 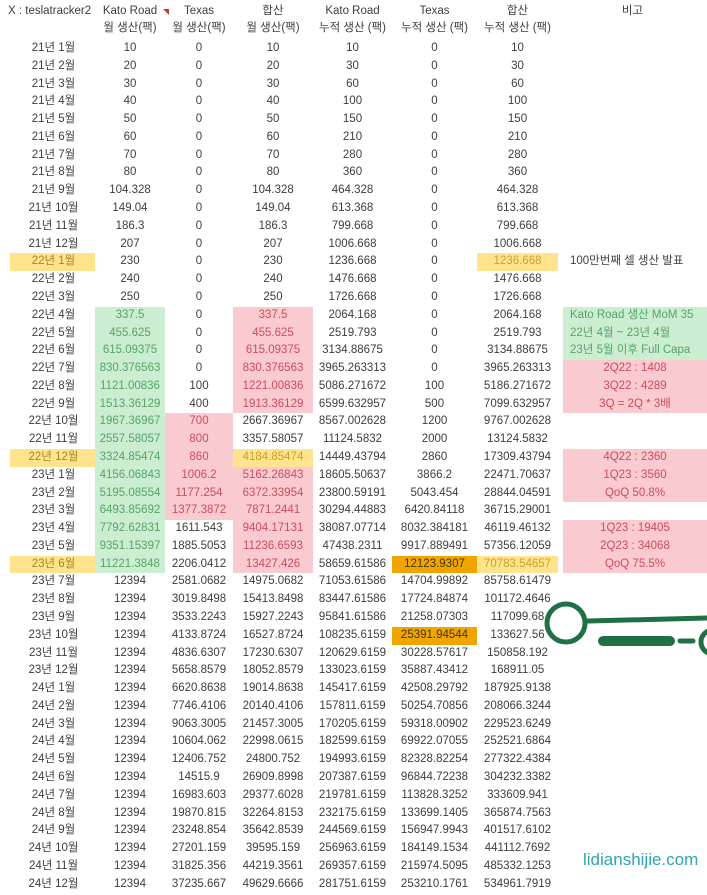 What do you see at coordinates (273, 759) in the screenshot?
I see `value-cell: 24800.752` at bounding box center [273, 759].